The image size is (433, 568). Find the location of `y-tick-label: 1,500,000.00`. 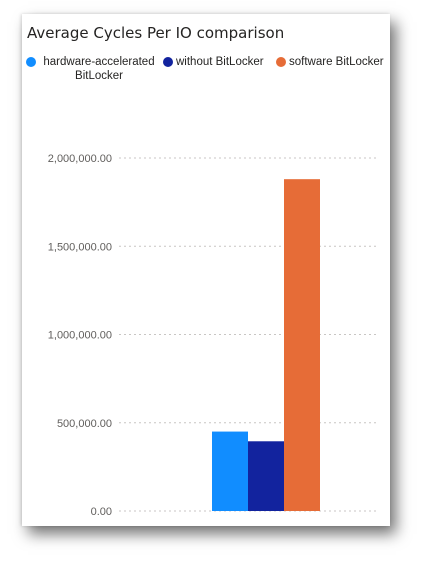

y-tick-label: 1,500,000.00 is located at coordinates (80, 247).